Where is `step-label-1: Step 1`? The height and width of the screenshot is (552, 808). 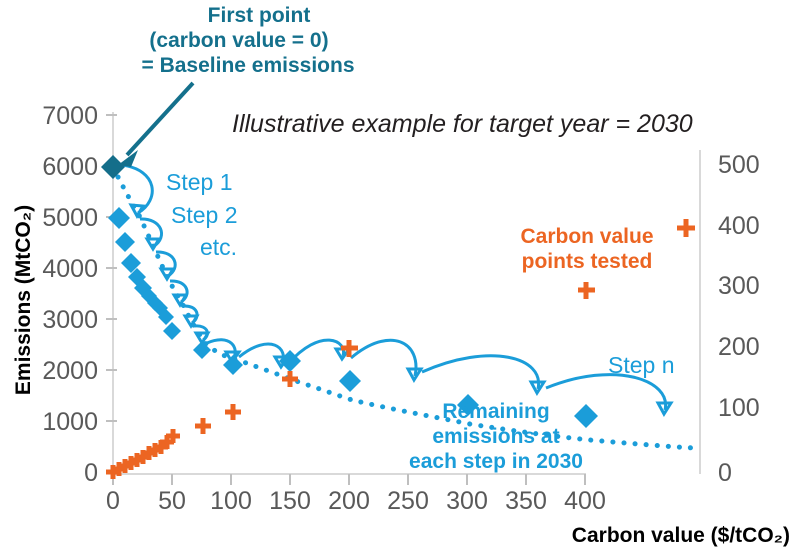
step-label-1: Step 1 is located at coordinates (199, 182).